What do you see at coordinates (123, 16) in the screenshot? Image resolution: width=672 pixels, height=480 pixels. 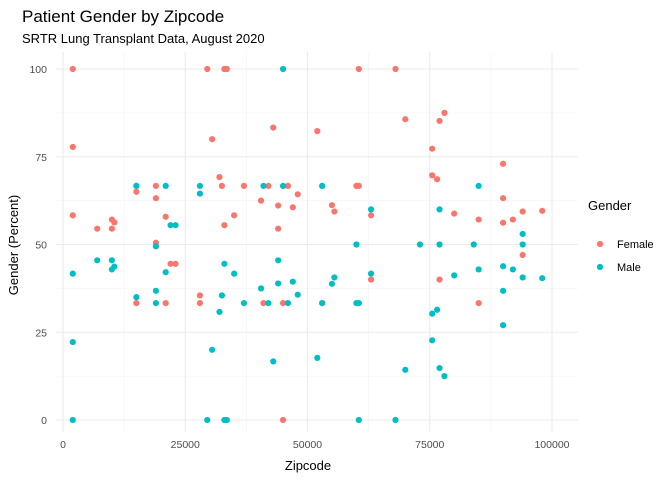 I see `chart-title: Patient Gender by Zipcode` at bounding box center [123, 16].